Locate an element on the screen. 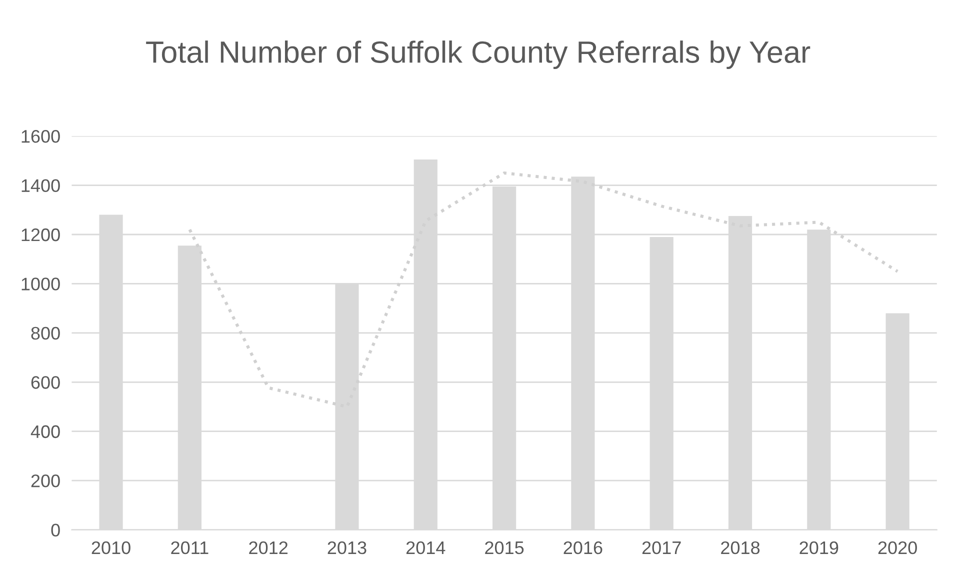 This screenshot has width=956, height=579. x-tick-label: 2010 is located at coordinates (111, 547).